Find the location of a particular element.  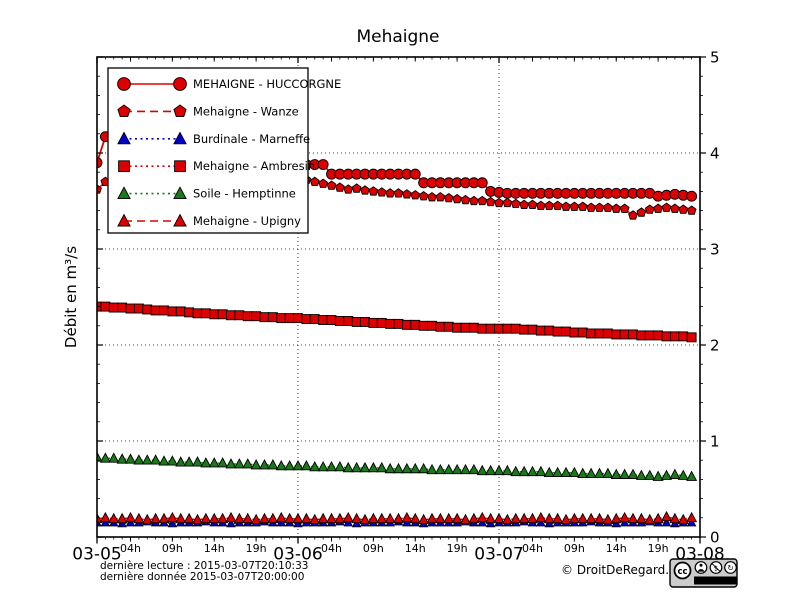

legend-item-mehaigne-ambresin: Mehaigne - Ambresin is located at coordinates (216, 166).